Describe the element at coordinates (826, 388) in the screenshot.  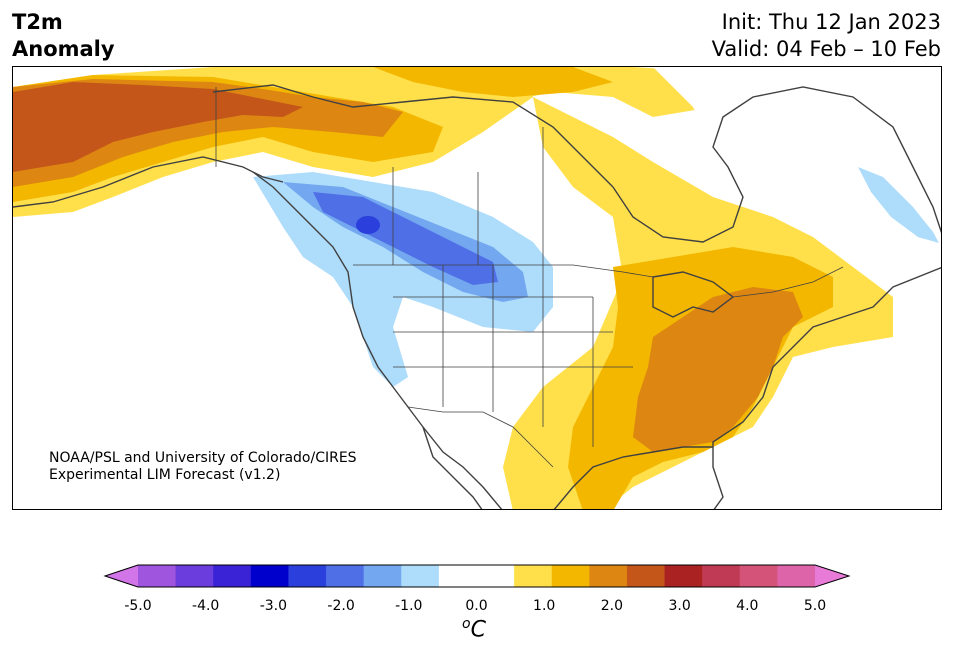
I see `atlantic-coast` at that location.